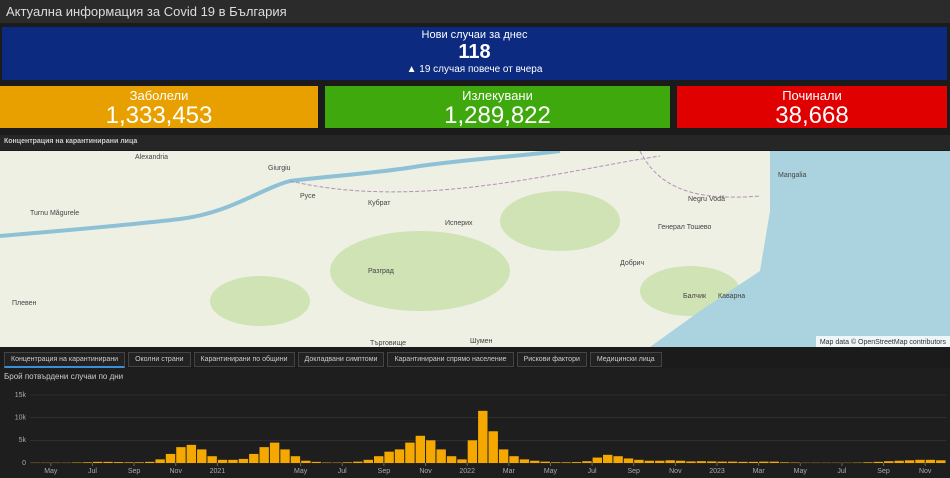 This screenshot has width=950, height=478. Describe the element at coordinates (812, 115) in the screenshot. I see `card-value: 38,668` at that location.